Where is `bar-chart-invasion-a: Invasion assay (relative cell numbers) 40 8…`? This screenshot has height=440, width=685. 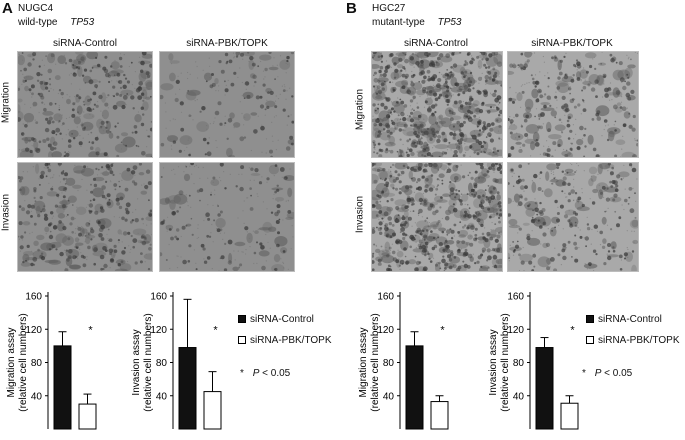
bar-chart-invasion-a: Invasion assay (relative cell numbers) 40 8… is located at coordinates (185, 360).